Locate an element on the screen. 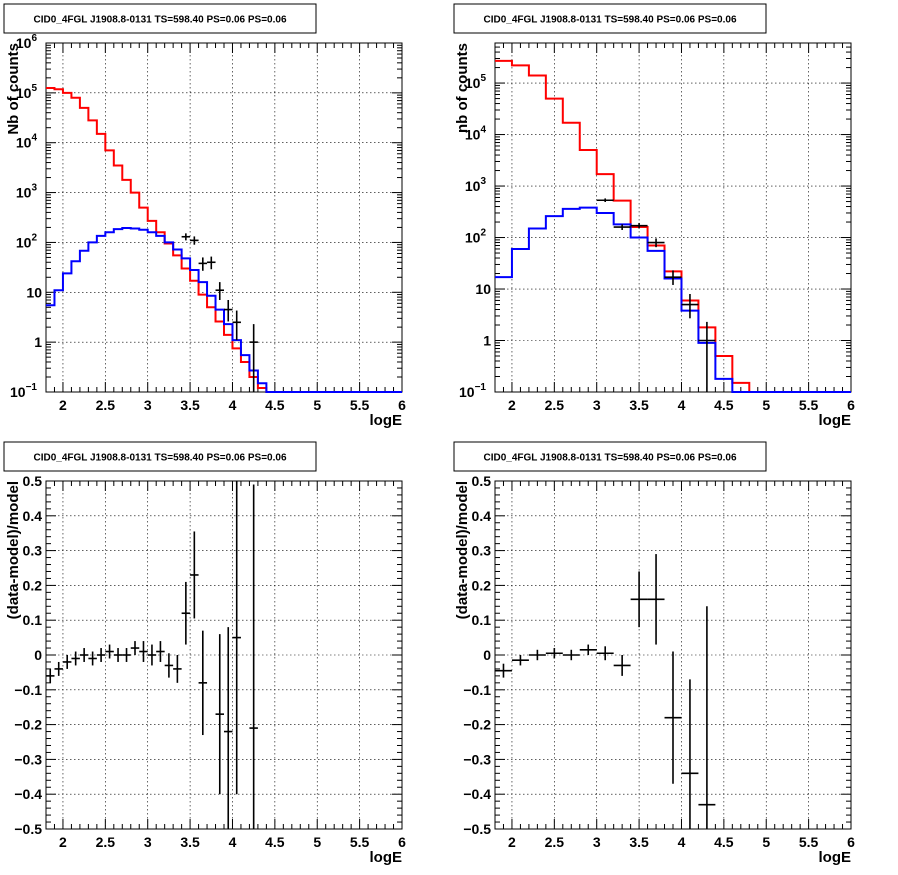 The height and width of the screenshot is (875, 898). y-tick-label: 10⁶ is located at coordinates (27, 42).